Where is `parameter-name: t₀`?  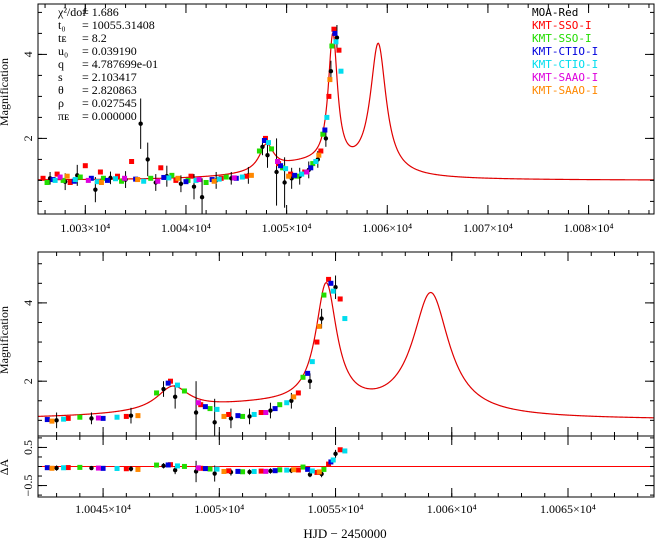 parameter-name: t₀ is located at coordinates (62, 25).